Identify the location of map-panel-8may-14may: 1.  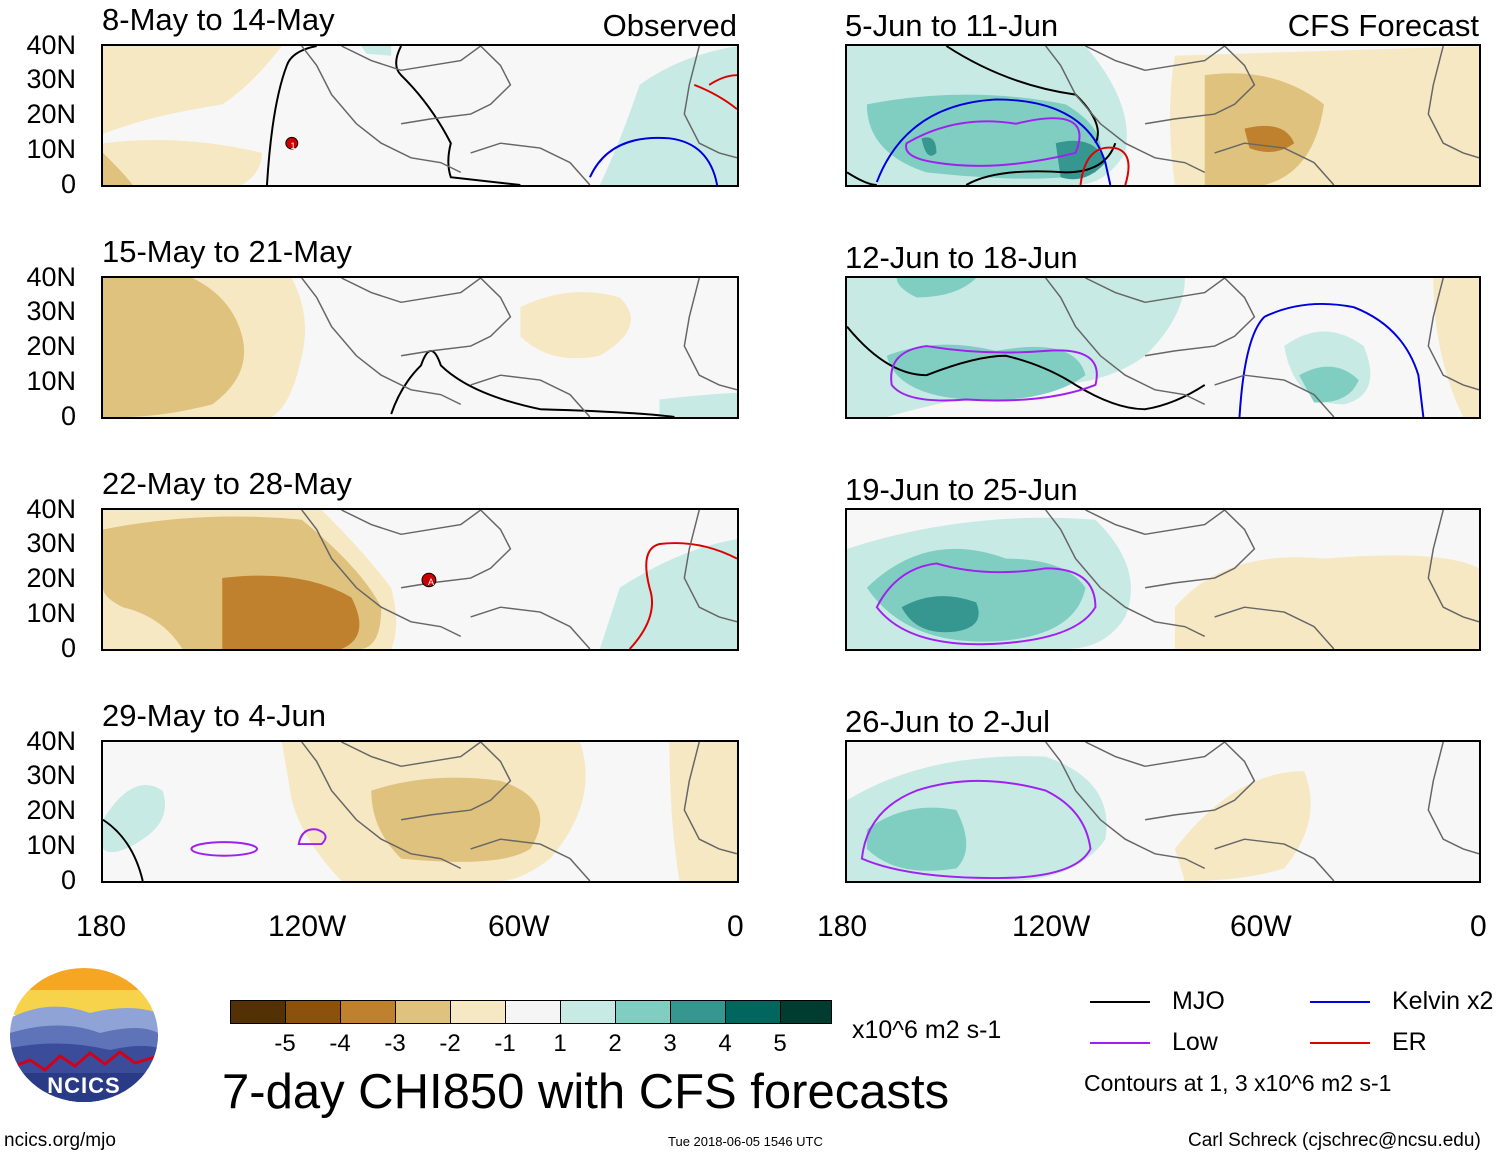
(420, 115).